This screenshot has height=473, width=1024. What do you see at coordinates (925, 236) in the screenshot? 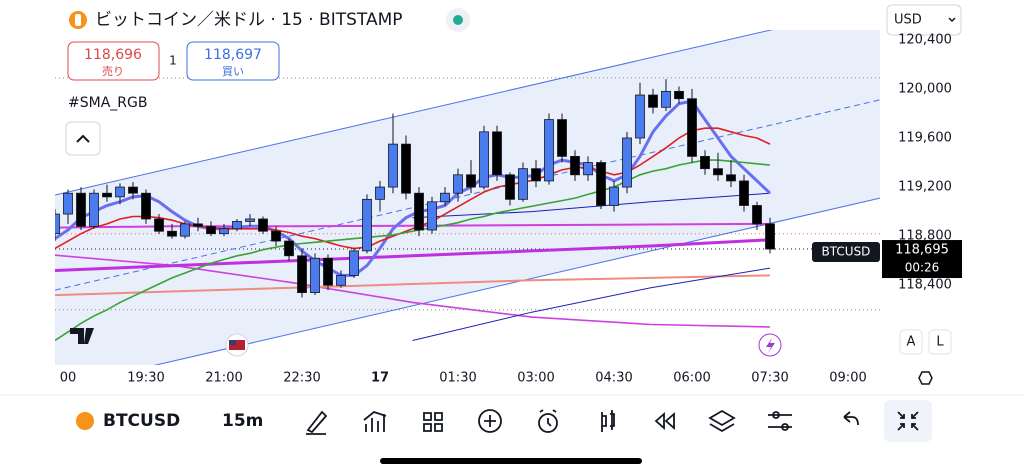
I see `y-tick-label: 118,800` at bounding box center [925, 236].